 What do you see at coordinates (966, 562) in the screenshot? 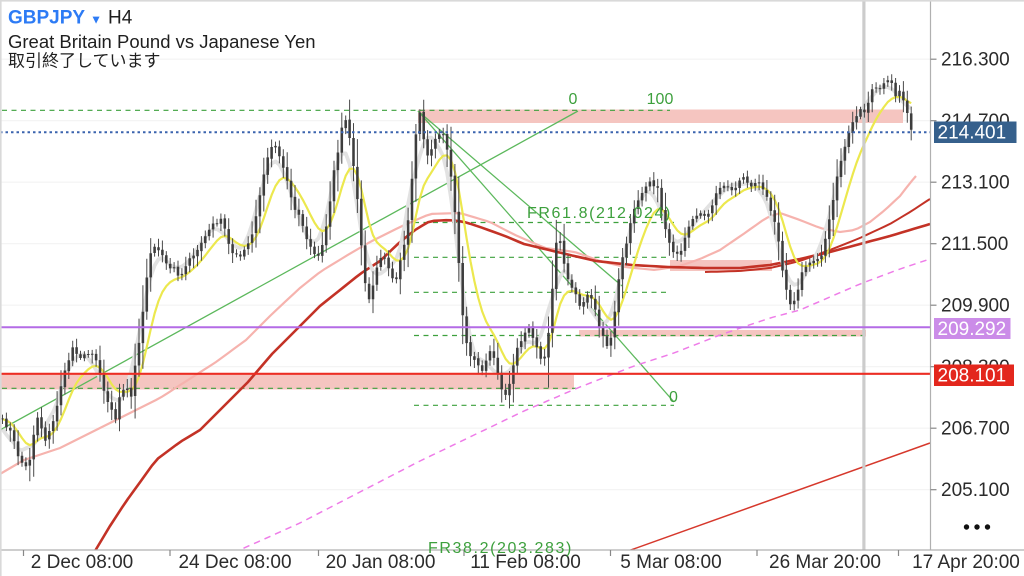
I see `svg-text: 17 Apr 20:00` at bounding box center [966, 562].